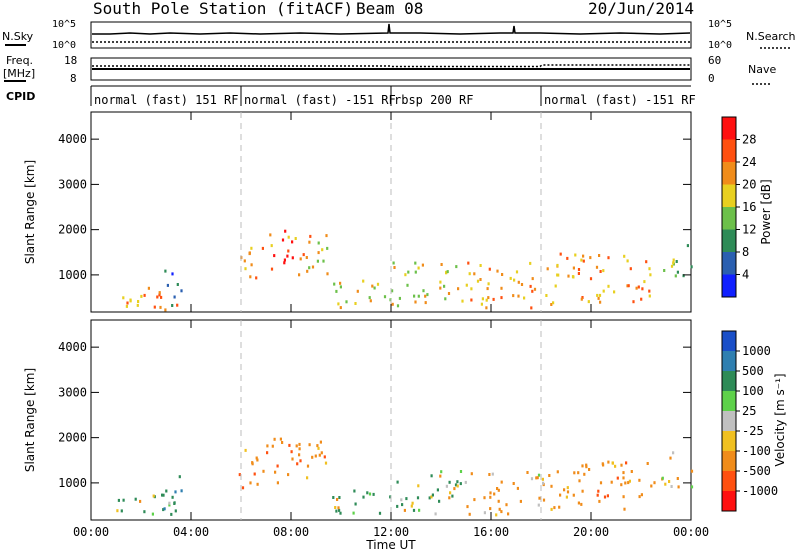 This screenshot has width=800, height=554. I want to click on beam-title: Beam 08, so click(389, 9).